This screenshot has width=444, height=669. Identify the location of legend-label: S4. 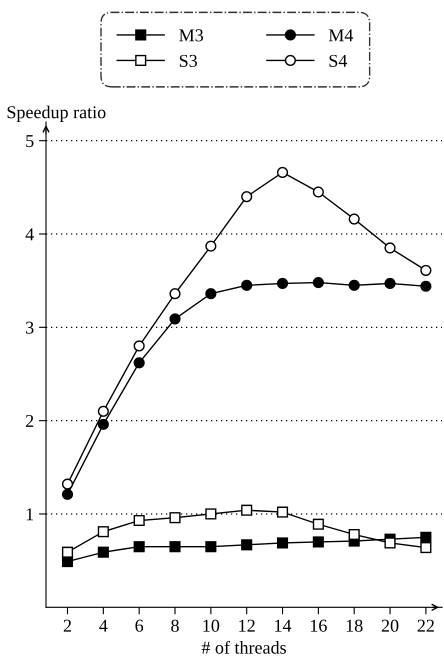
(339, 60).